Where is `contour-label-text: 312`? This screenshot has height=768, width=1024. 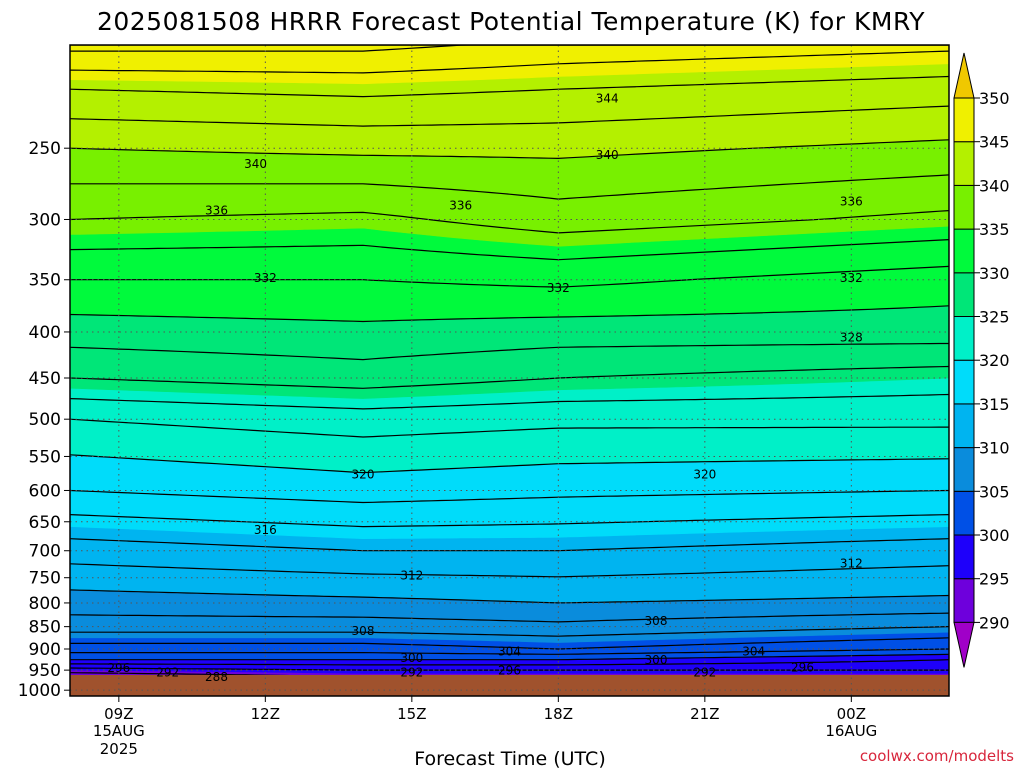 contour-label-text: 312 is located at coordinates (851, 563).